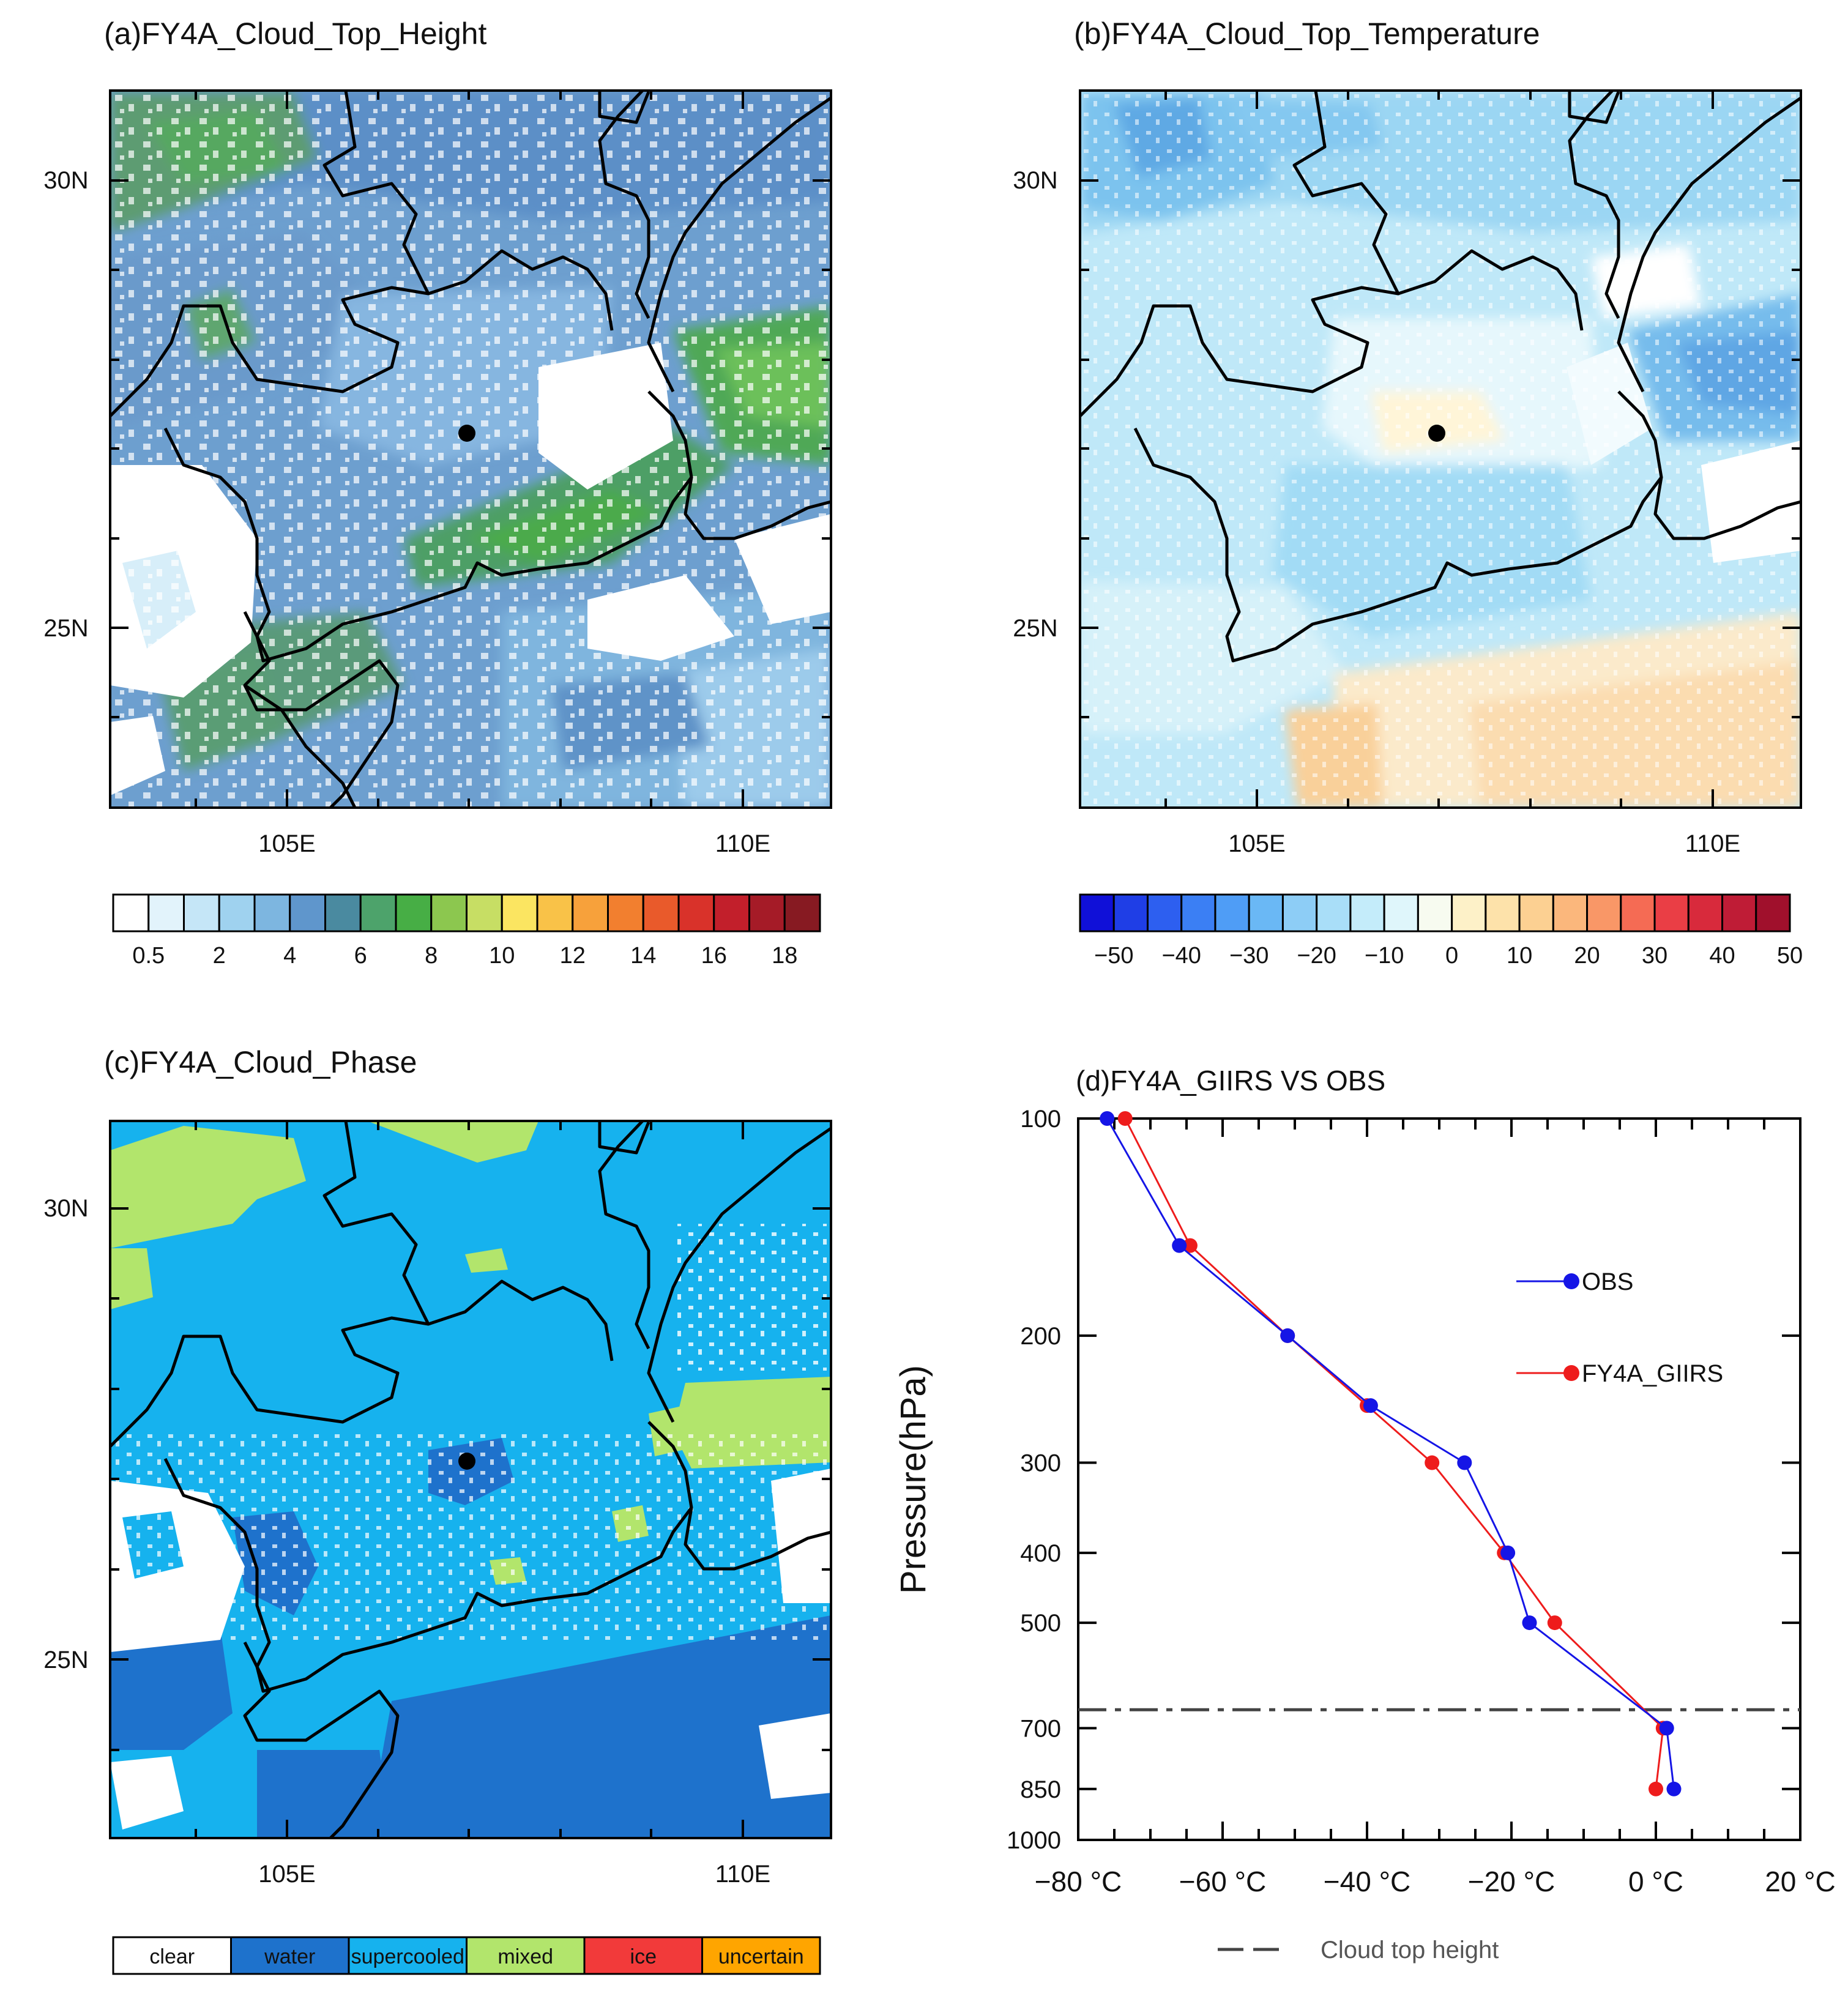  What do you see at coordinates (1181, 956) in the screenshot?
I see `cbar-b-label-1: −40` at bounding box center [1181, 956].